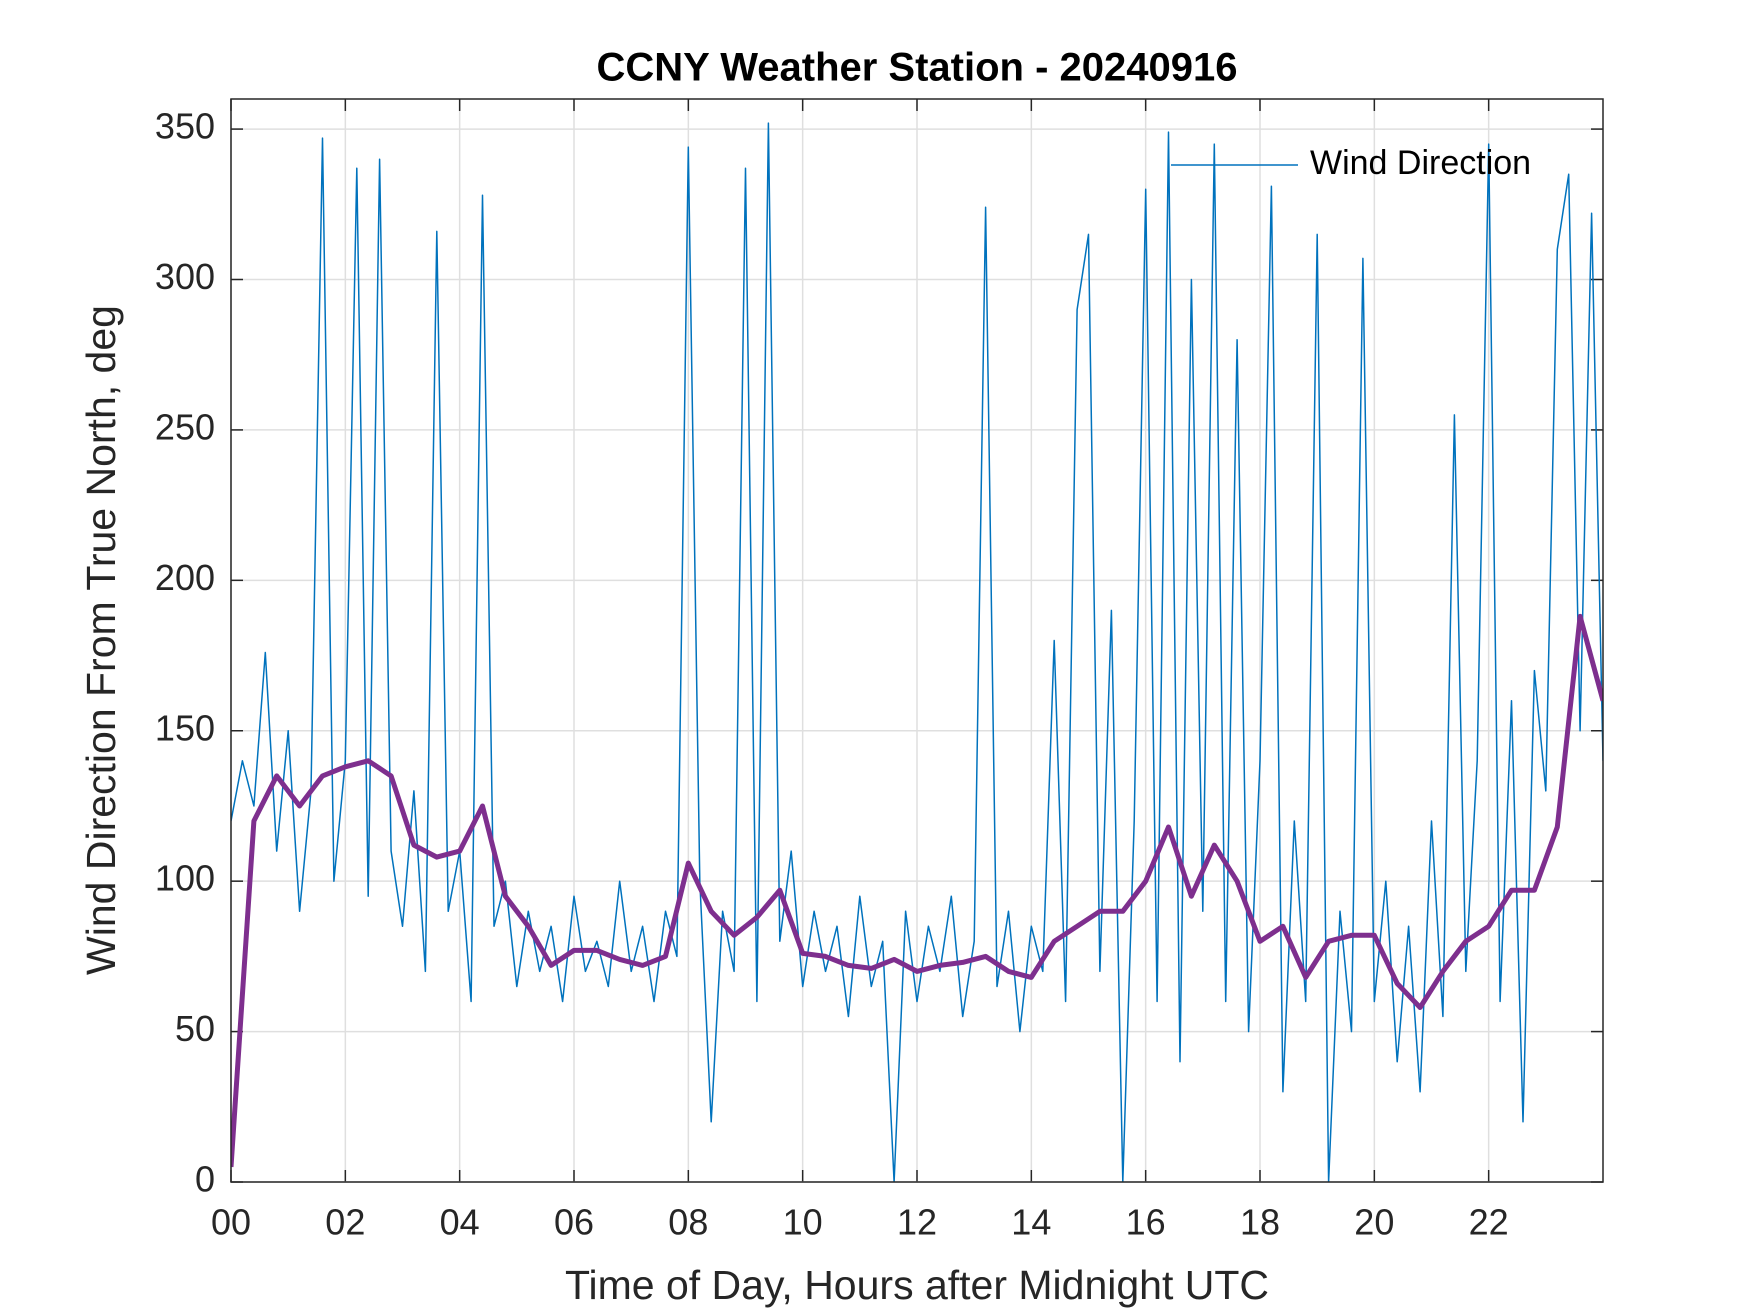 This screenshot has width=1750, height=1313. I want to click on y-tick-label: 150, so click(185, 727).